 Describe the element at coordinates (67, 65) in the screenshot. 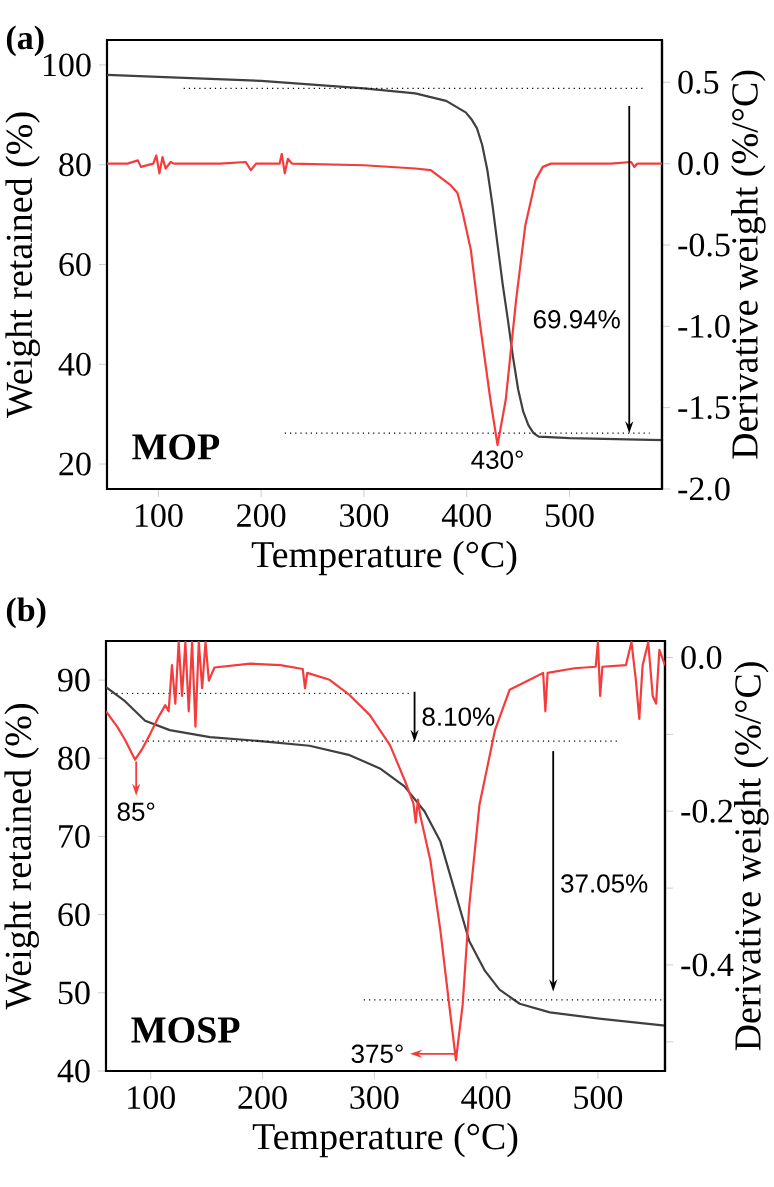

I see `y-tick-label: 100` at that location.